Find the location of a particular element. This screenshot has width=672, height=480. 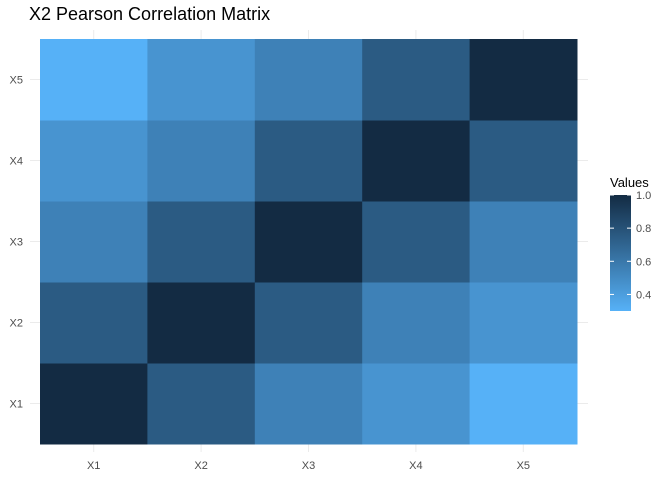

cell-x3-x3 is located at coordinates (308, 242).